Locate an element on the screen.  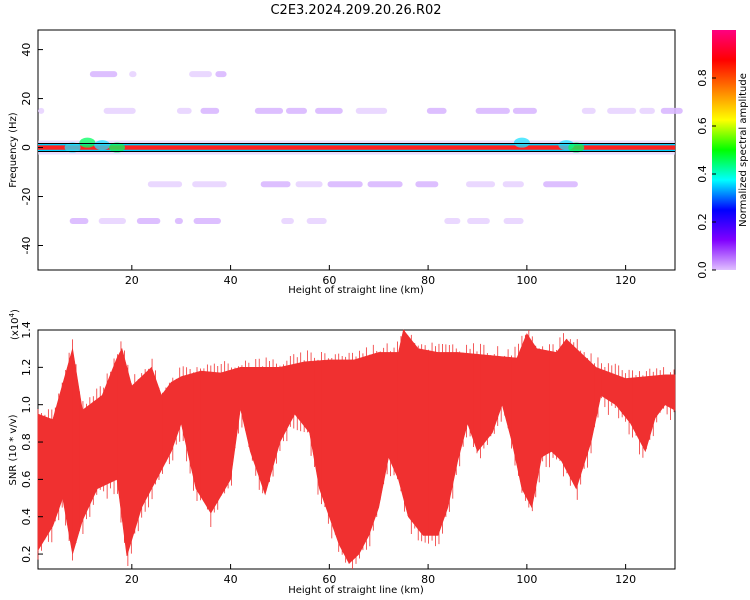
snr-scale-base: (x10 is located at coordinates (15, 328).